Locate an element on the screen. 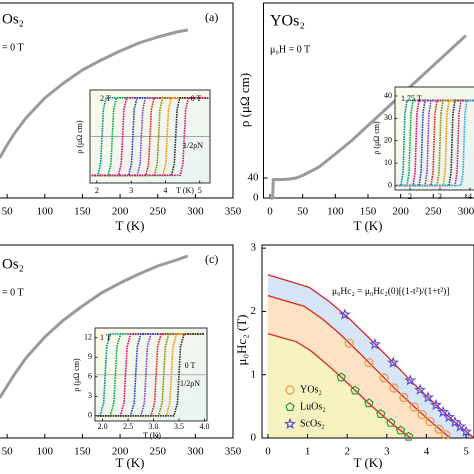  inset-high-field-label: 1.75 T is located at coordinates (411, 98).